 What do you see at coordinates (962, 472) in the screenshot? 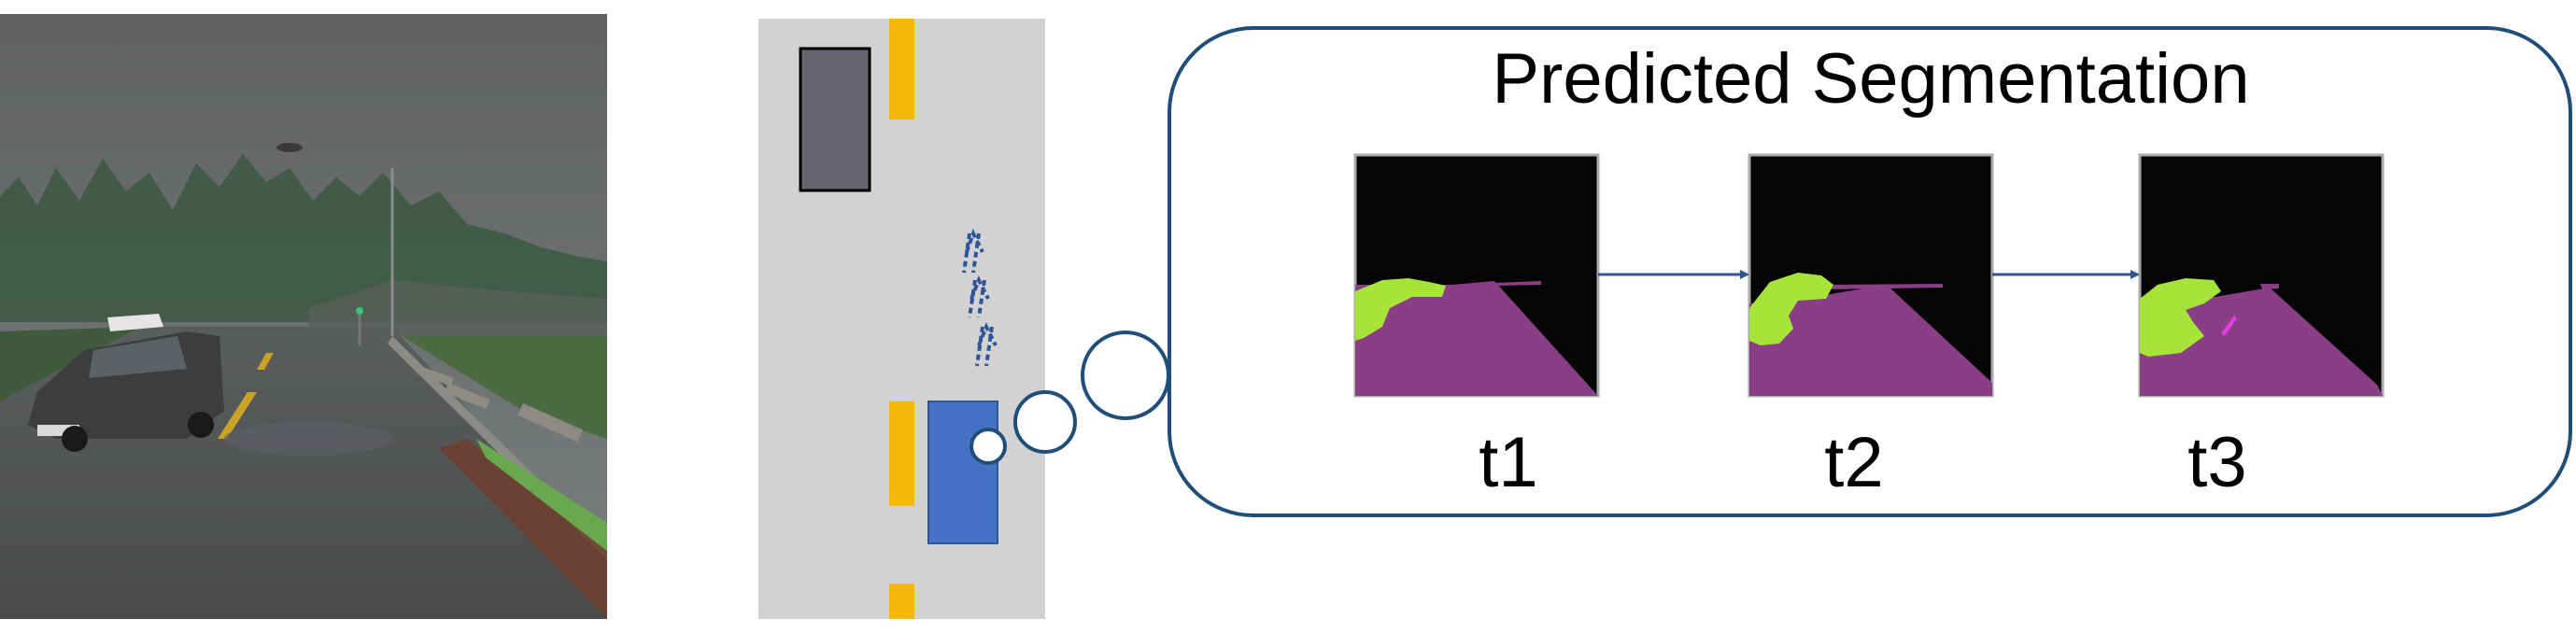
I see `ego-vehicle` at bounding box center [962, 472].